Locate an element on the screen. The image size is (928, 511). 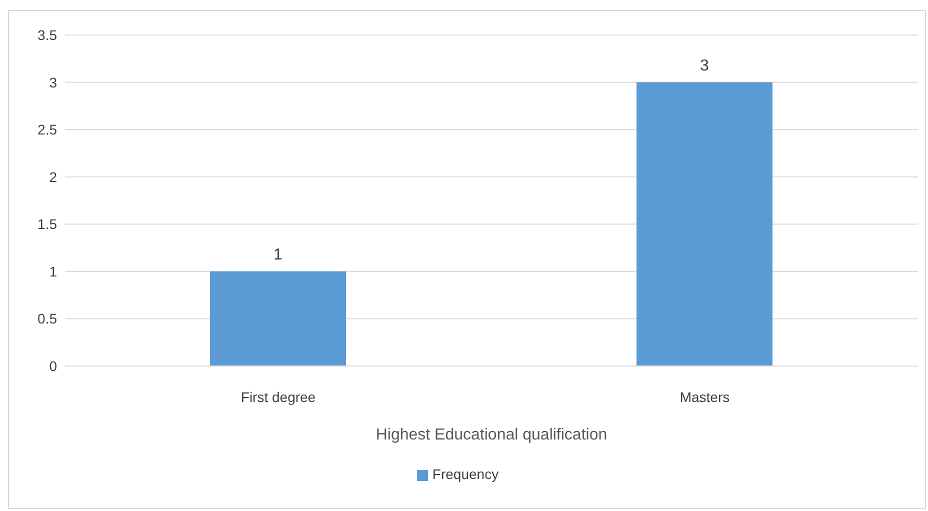
y-tick-label: 3.5 is located at coordinates (48, 34).